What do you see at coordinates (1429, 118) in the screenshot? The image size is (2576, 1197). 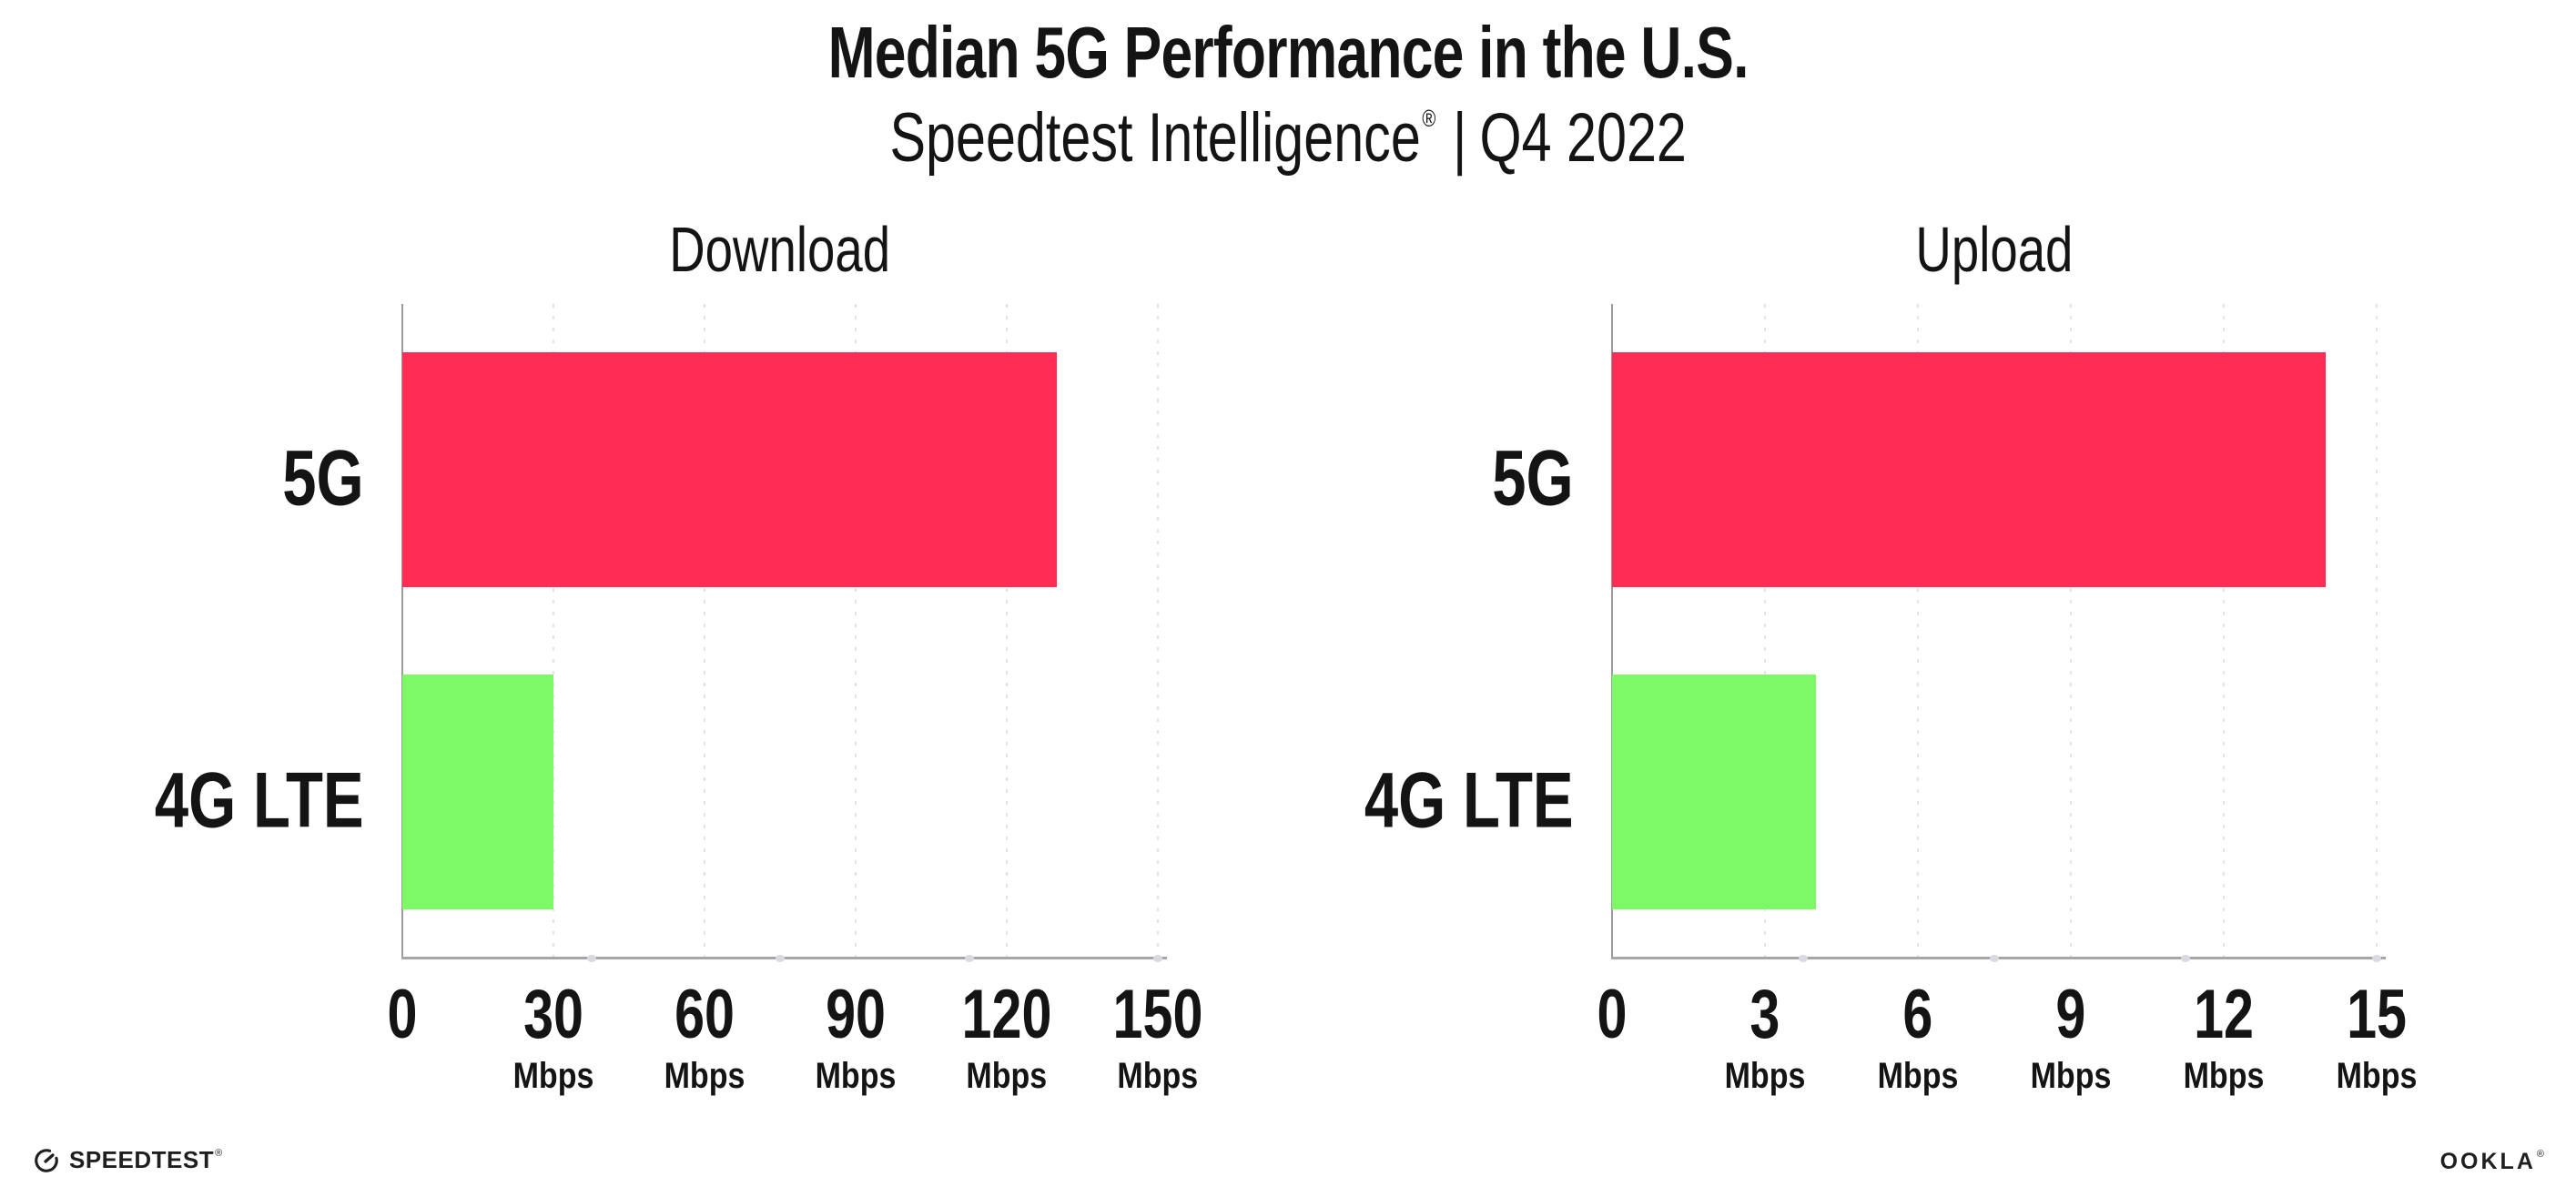 I see `registered-mark-icon: ®` at bounding box center [1429, 118].